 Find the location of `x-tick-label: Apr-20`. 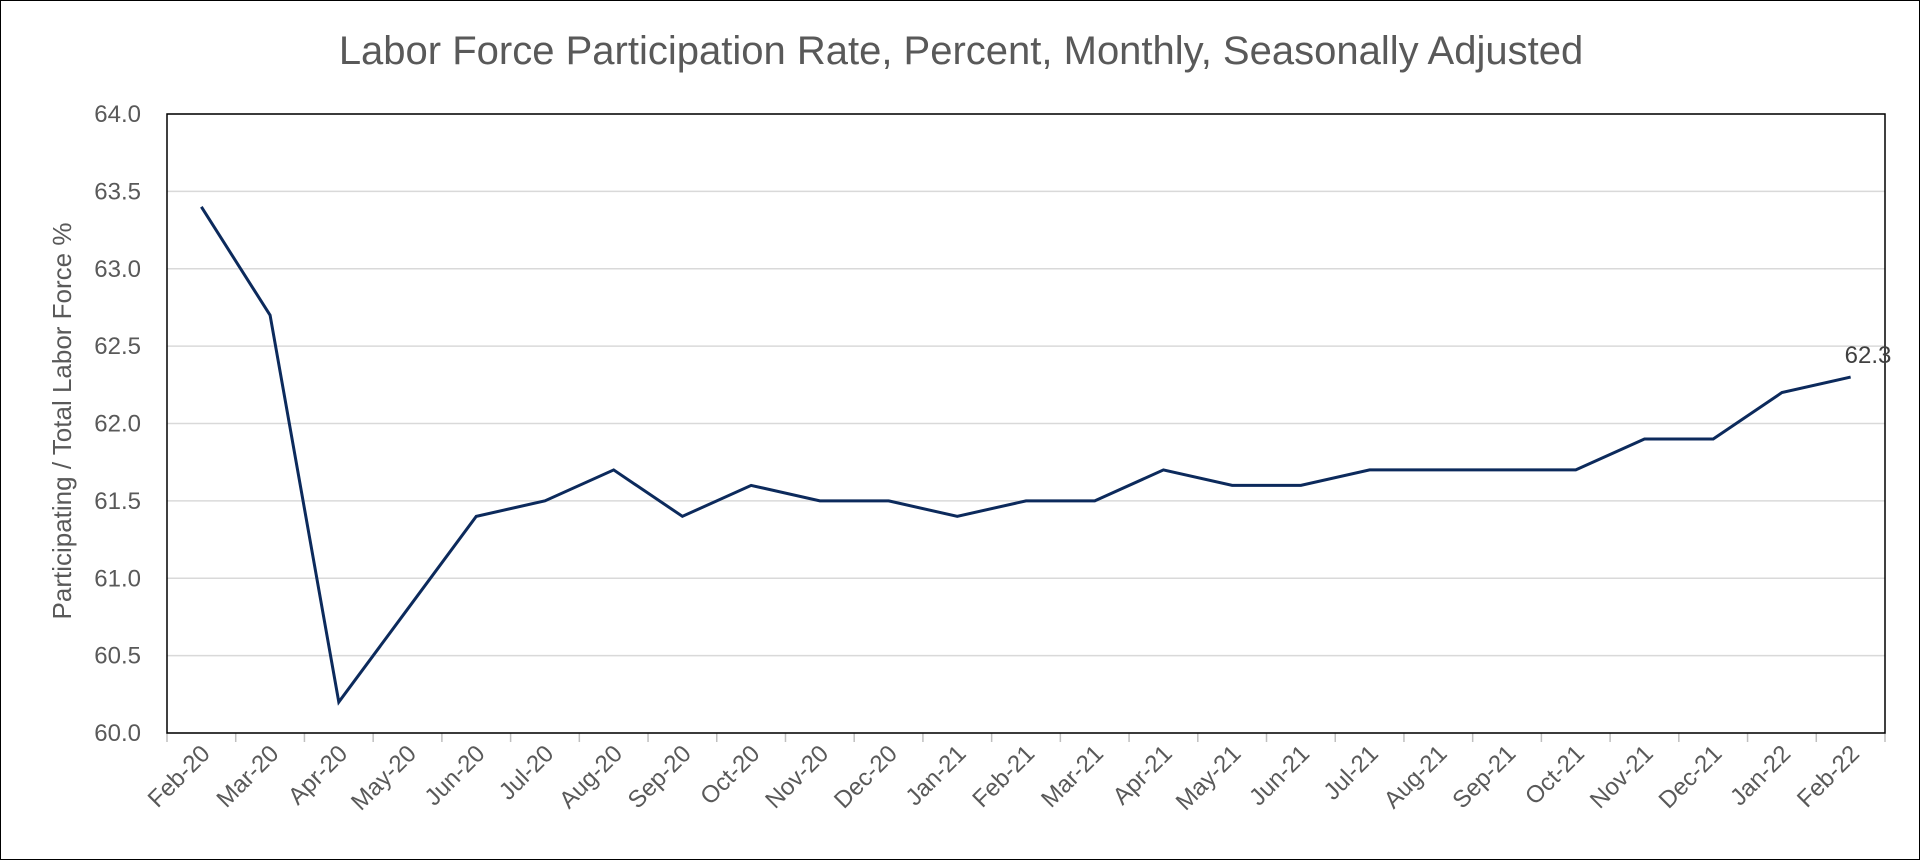

x-tick-label: Apr-20 is located at coordinates (318, 775).